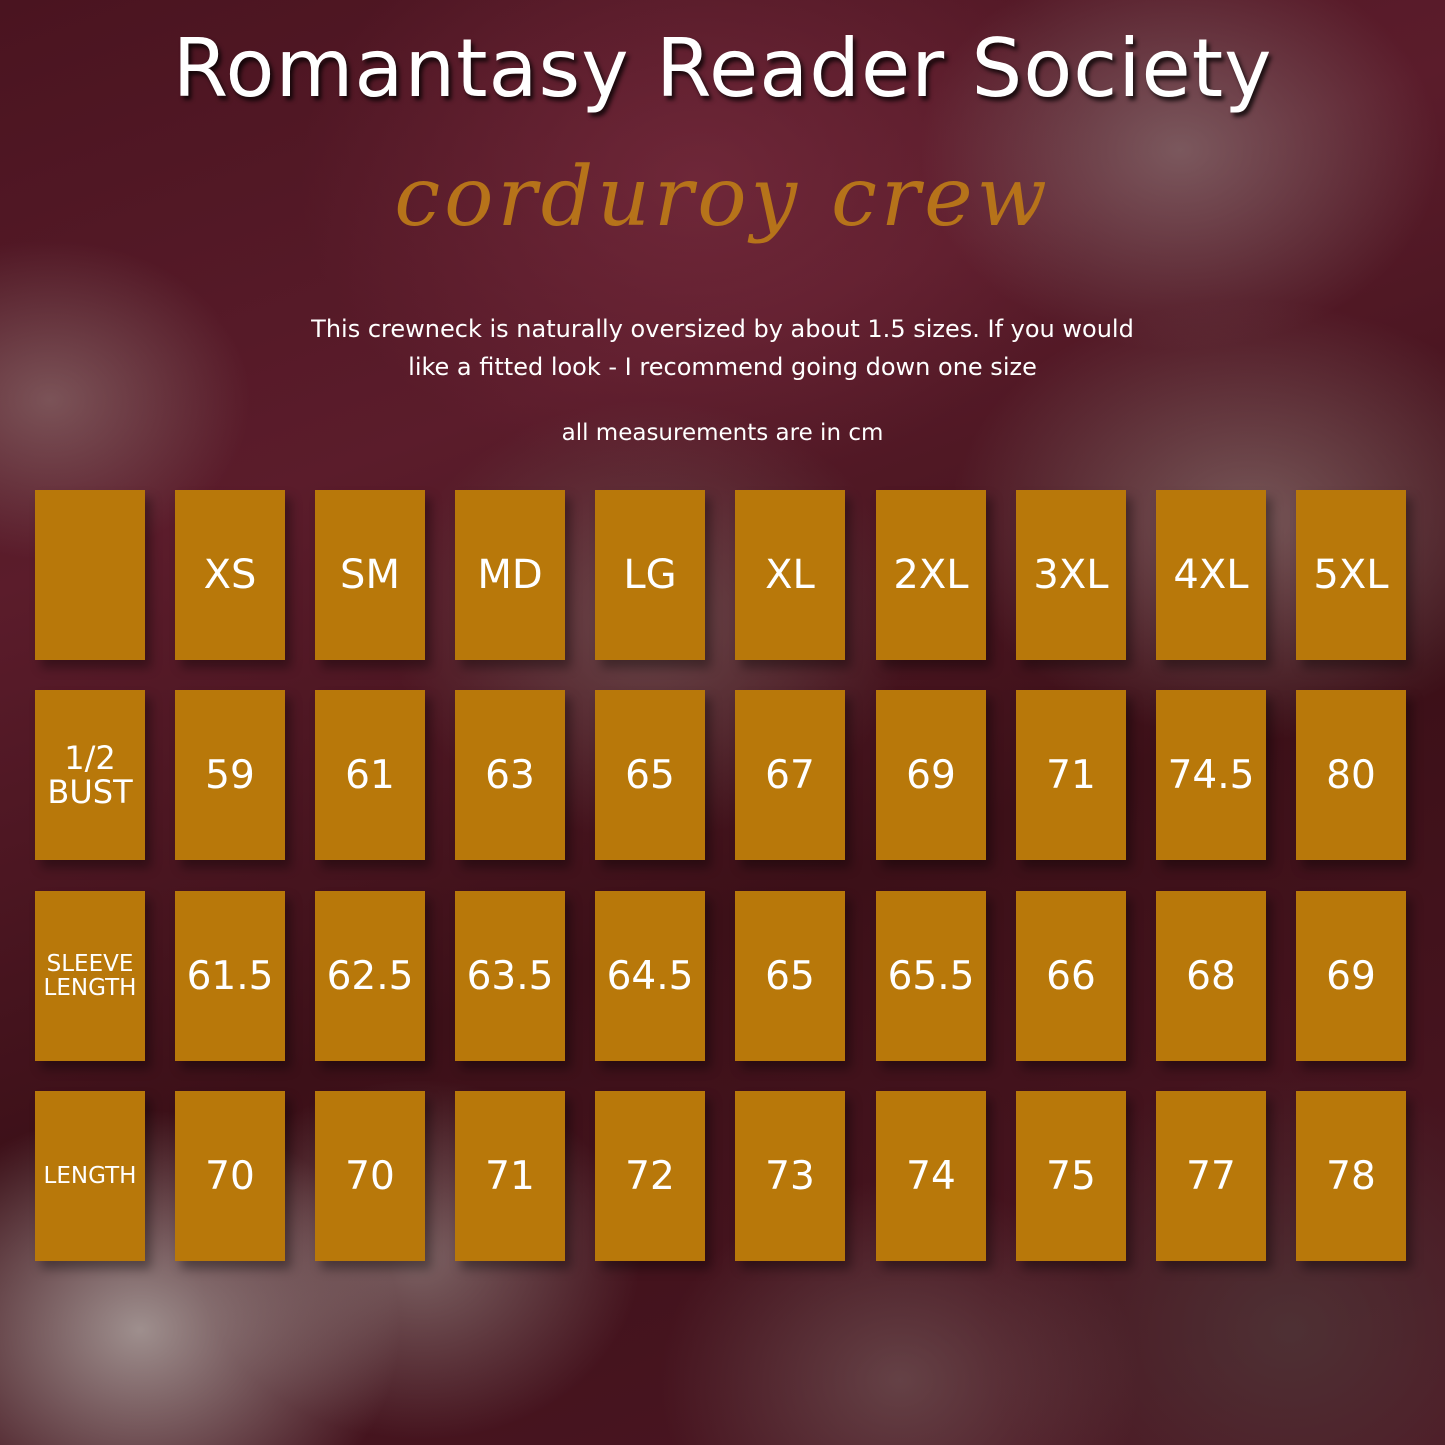  I want to click on size-header-xs: XS, so click(230, 575).